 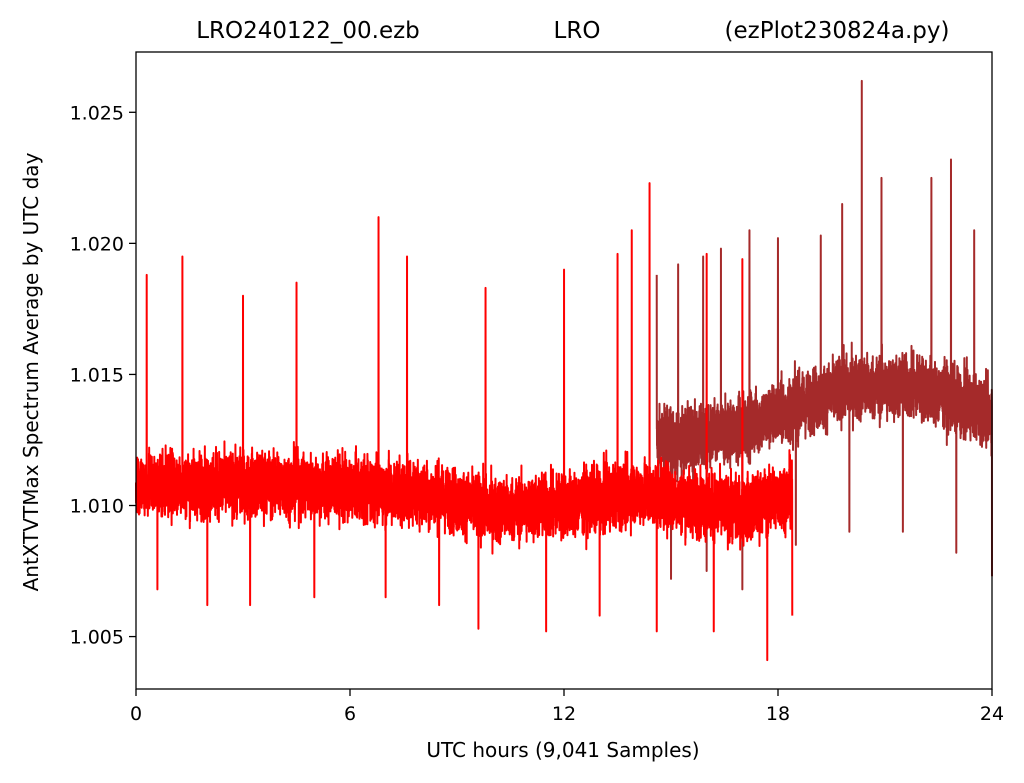 What do you see at coordinates (308, 31) in the screenshot?
I see `chart-title-file: LRO240122_00.ezb` at bounding box center [308, 31].